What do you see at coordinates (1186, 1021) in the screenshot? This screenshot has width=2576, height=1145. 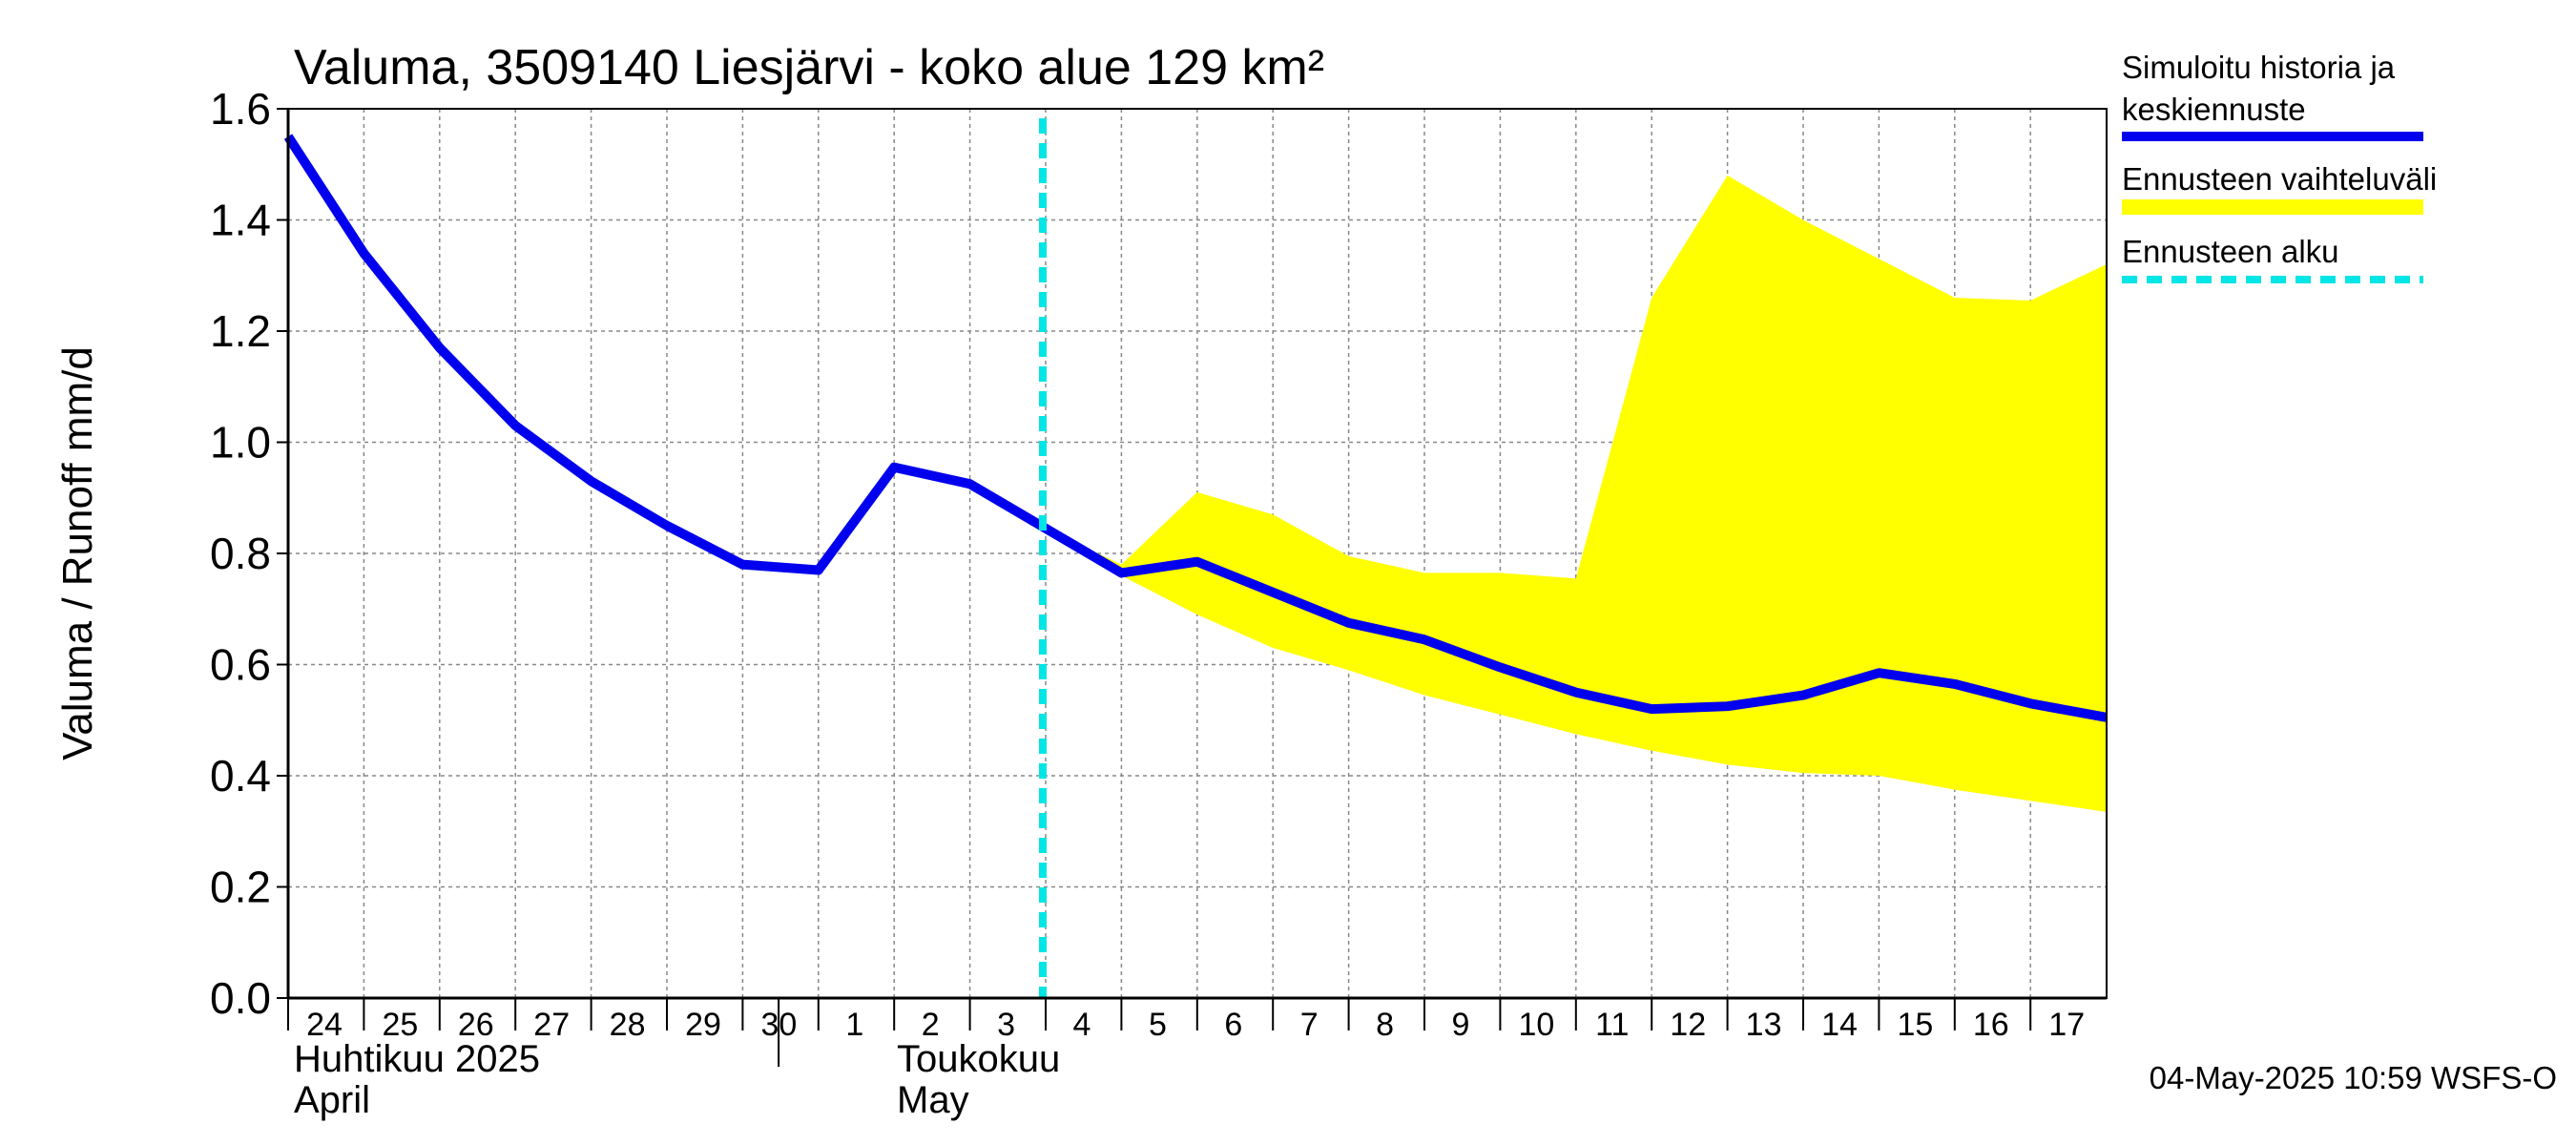 I see `x-axis-ticks: 24 25 26 27 28 29 30 1 2 3 4 5 6 7 8 9 10 11 12 13 14 15 16 17` at bounding box center [1186, 1021].